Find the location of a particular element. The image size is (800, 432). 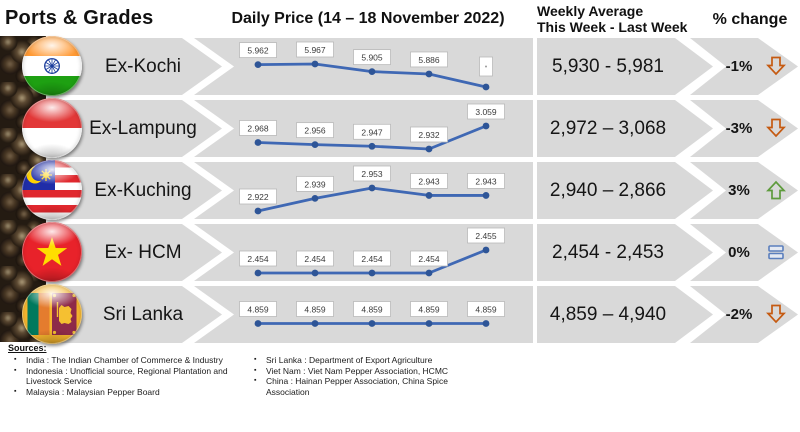

svg-text: 2.968 is located at coordinates (258, 128).